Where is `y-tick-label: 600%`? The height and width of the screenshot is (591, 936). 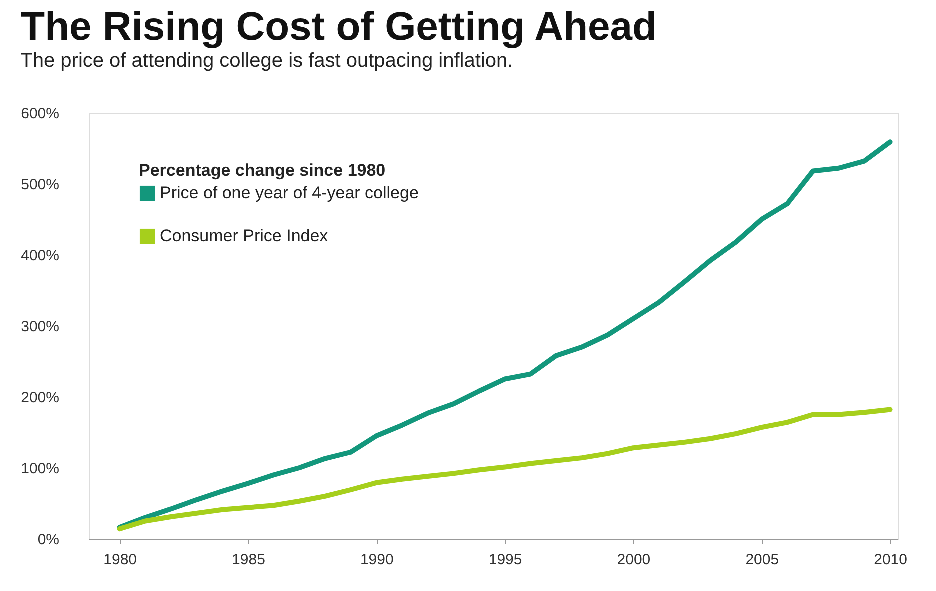
y-tick-label: 600% is located at coordinates (40, 114).